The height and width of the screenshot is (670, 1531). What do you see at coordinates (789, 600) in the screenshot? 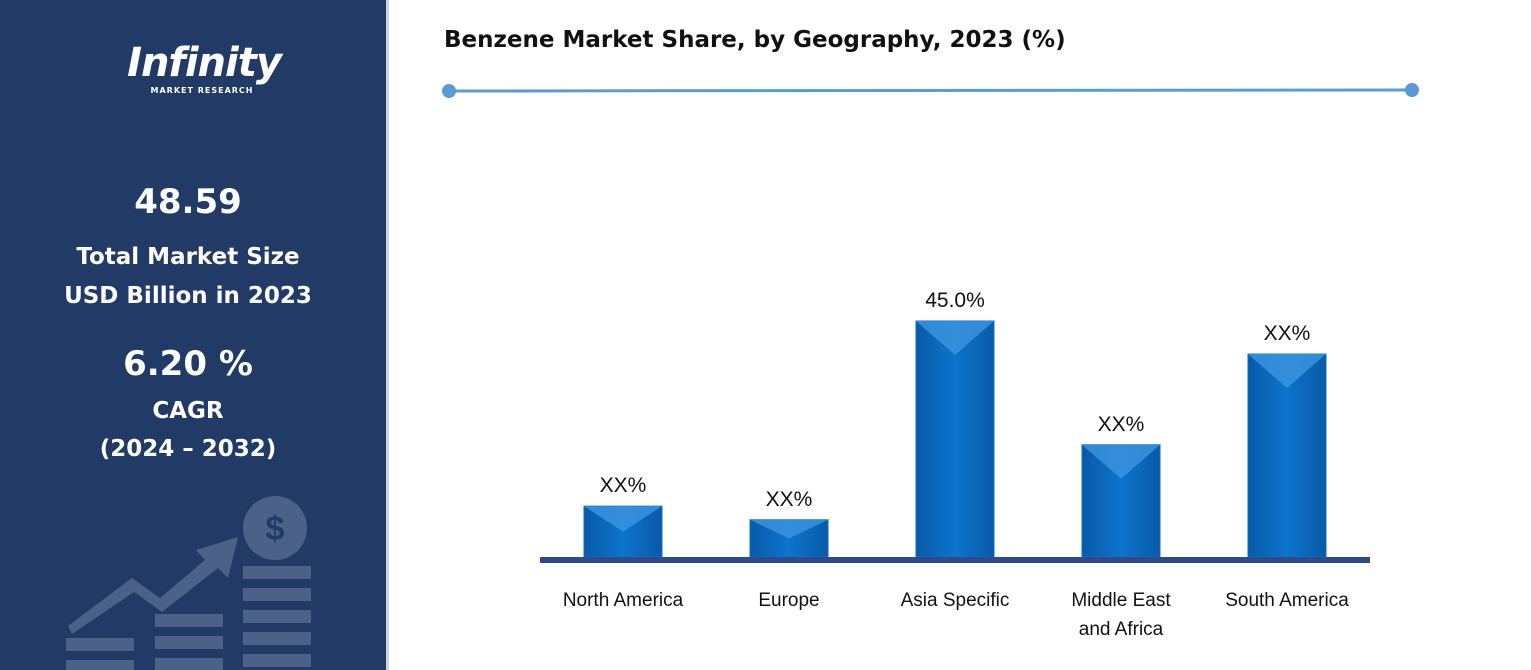
I see `x-tick-label: Europe` at bounding box center [789, 600].